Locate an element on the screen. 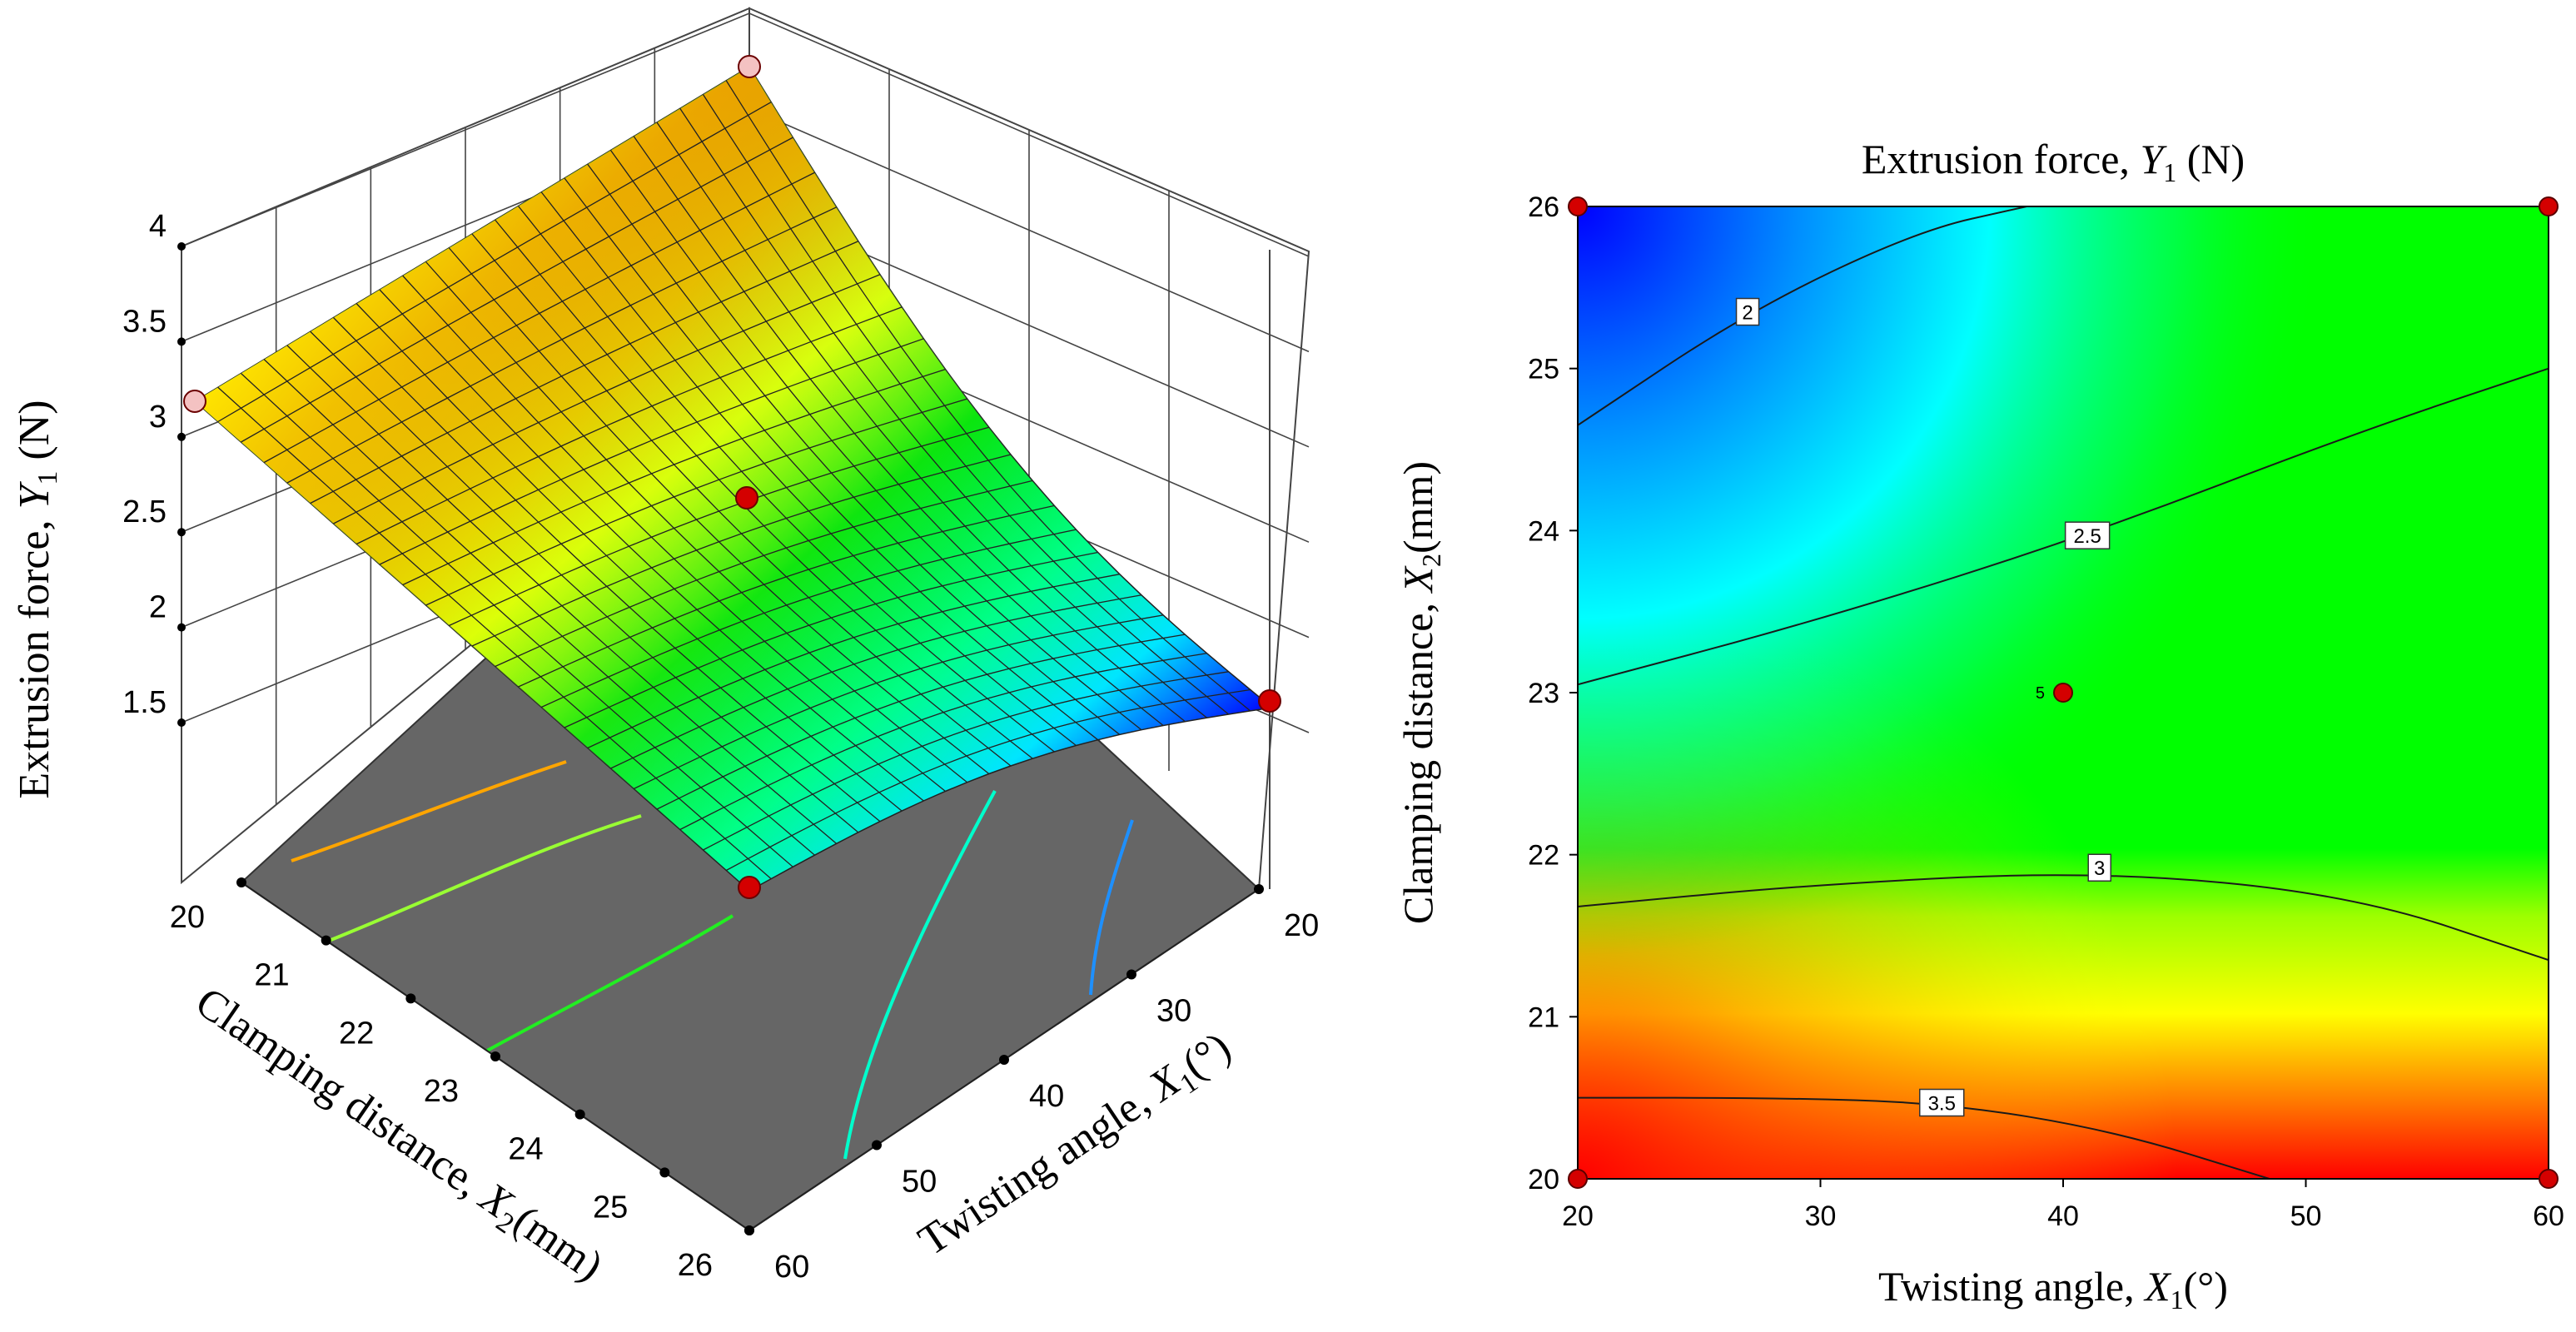  z-tick-label: 2.5 is located at coordinates (144, 512).